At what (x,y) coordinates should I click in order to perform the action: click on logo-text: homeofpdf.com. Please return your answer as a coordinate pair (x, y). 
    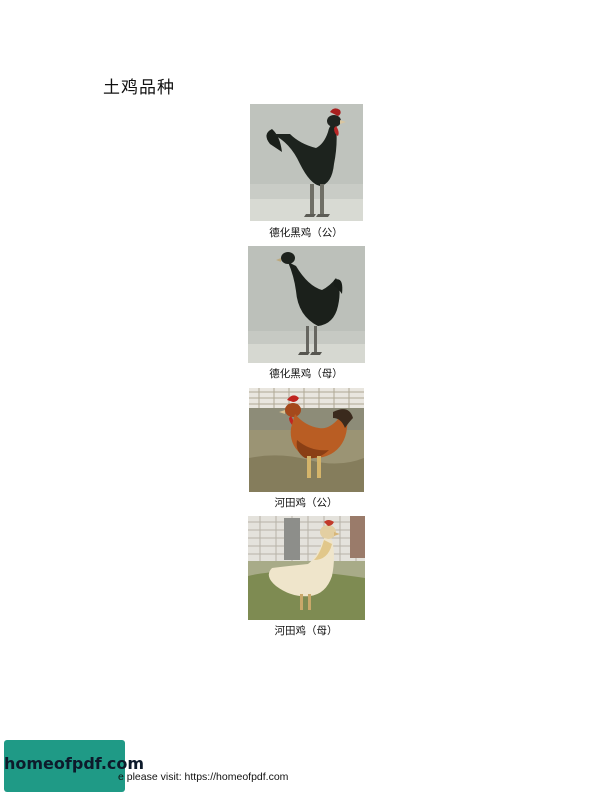
    Looking at the image, I should click on (74, 763).